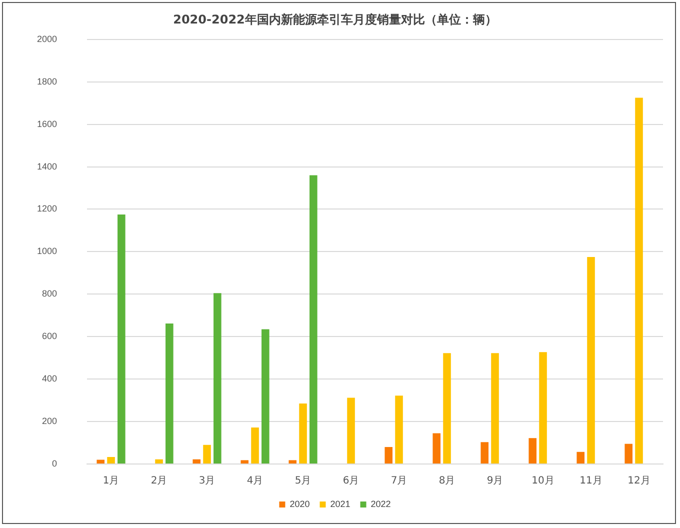 This screenshot has width=680, height=528. What do you see at coordinates (47, 81) in the screenshot?
I see `y-tick-label: 1800` at bounding box center [47, 81].